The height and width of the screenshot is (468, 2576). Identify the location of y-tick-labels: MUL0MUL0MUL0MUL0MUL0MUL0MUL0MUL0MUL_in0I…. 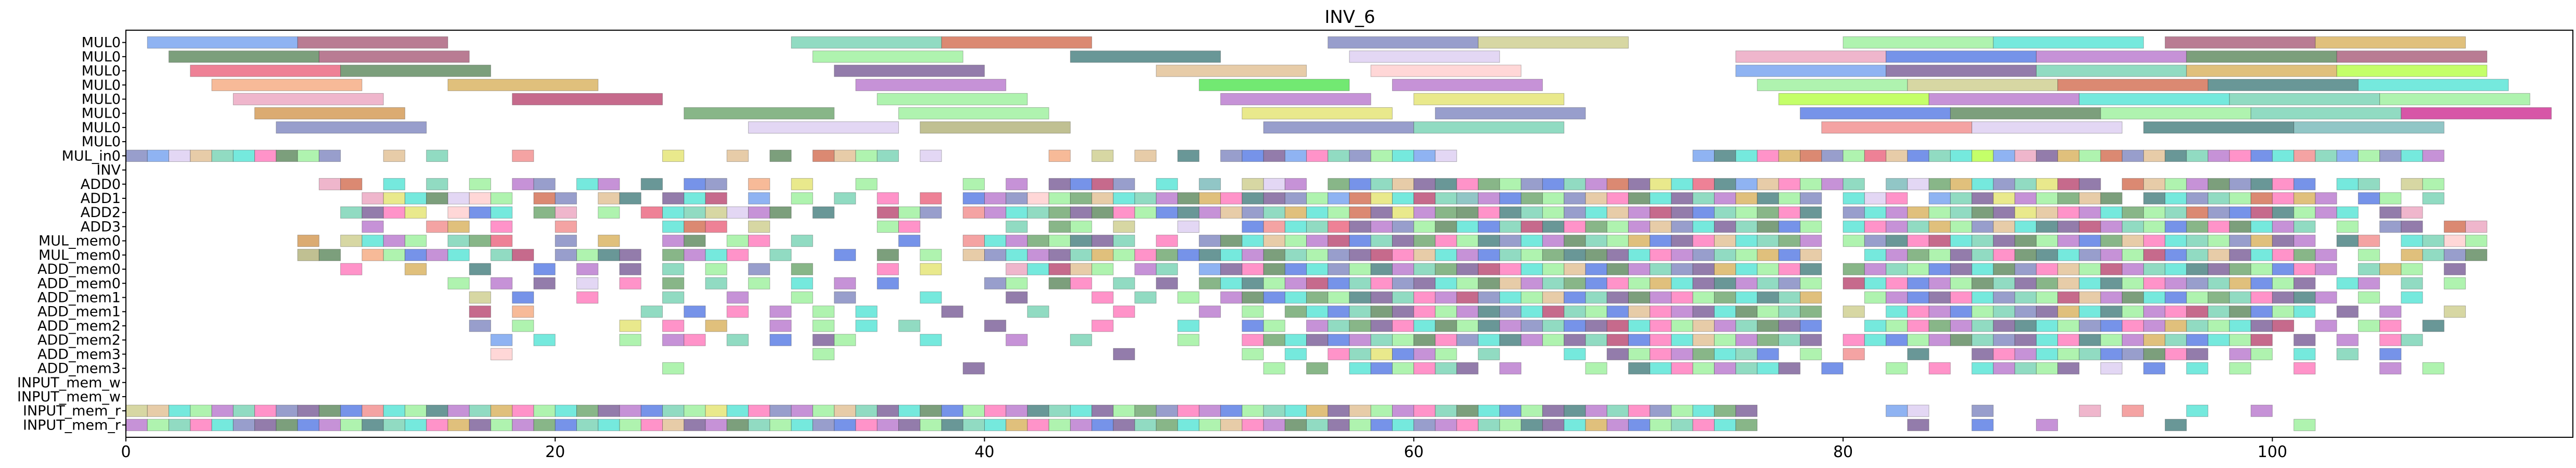
(69, 234).